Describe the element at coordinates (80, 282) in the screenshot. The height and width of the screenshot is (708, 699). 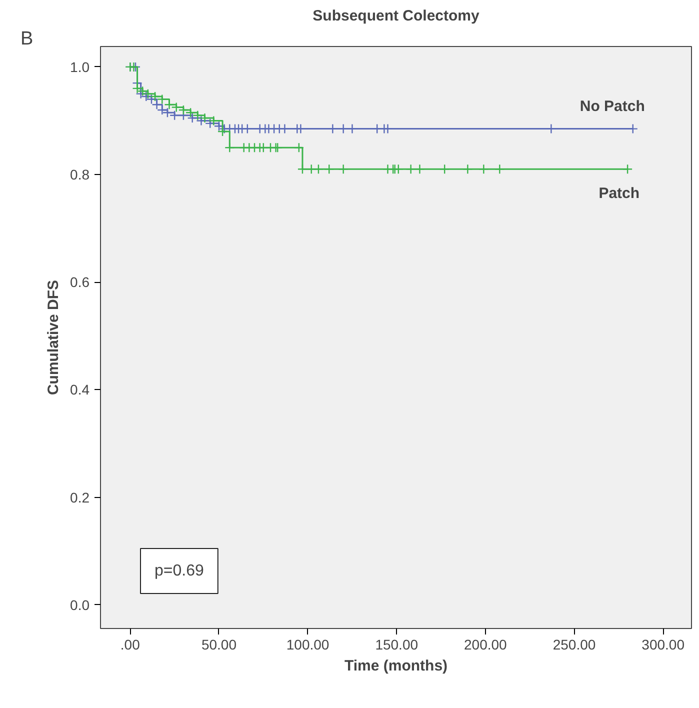
I see `y-tick-label: 0.6` at that location.